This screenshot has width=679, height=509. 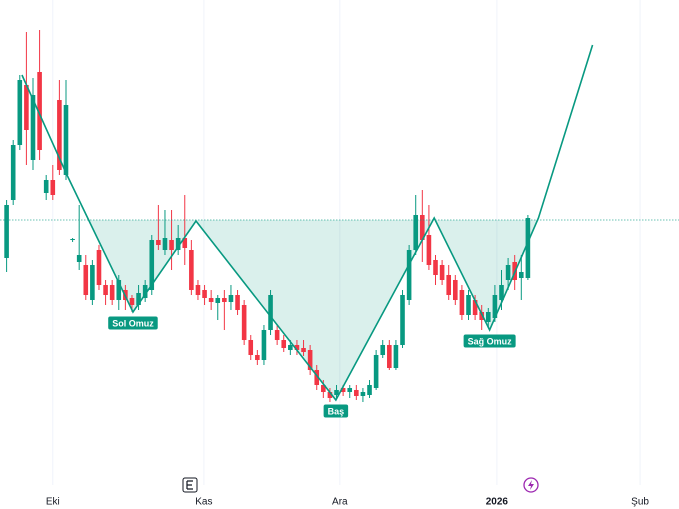 I want to click on x-tick-label: Şub, so click(x=640, y=502).